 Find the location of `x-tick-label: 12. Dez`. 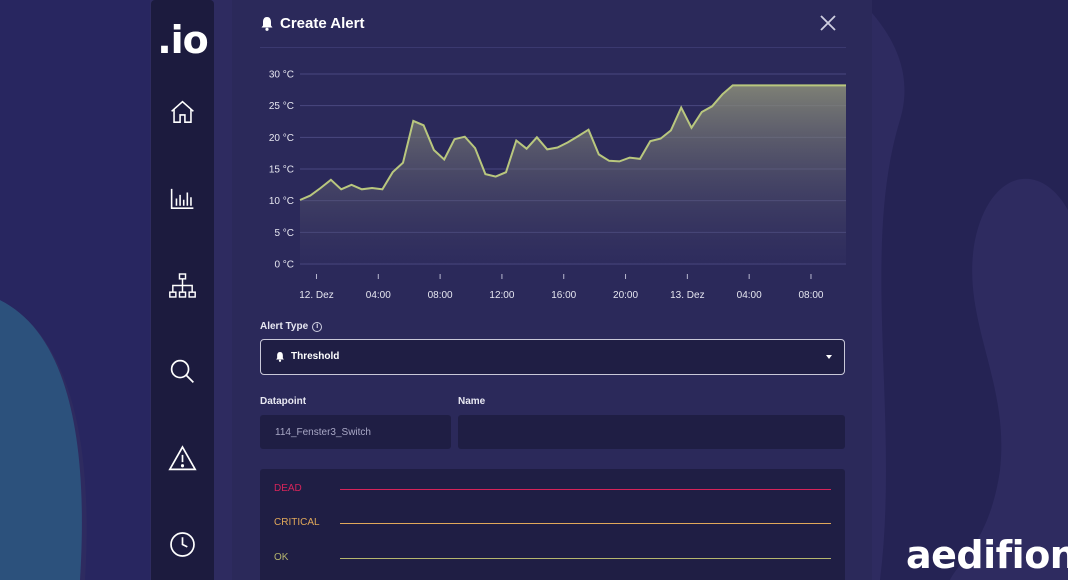

x-tick-label: 12. Dez is located at coordinates (316, 295).